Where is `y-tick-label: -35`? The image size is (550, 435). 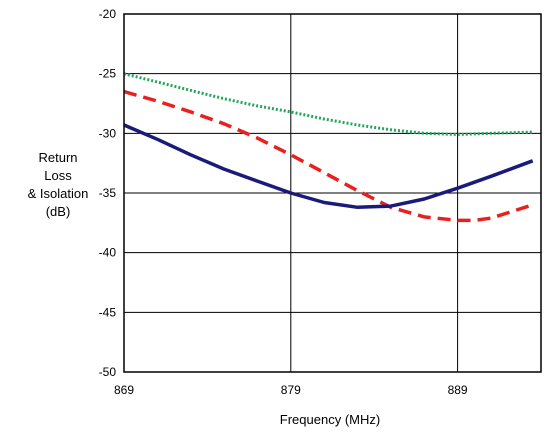 y-tick-label: -35 is located at coordinates (108, 193).